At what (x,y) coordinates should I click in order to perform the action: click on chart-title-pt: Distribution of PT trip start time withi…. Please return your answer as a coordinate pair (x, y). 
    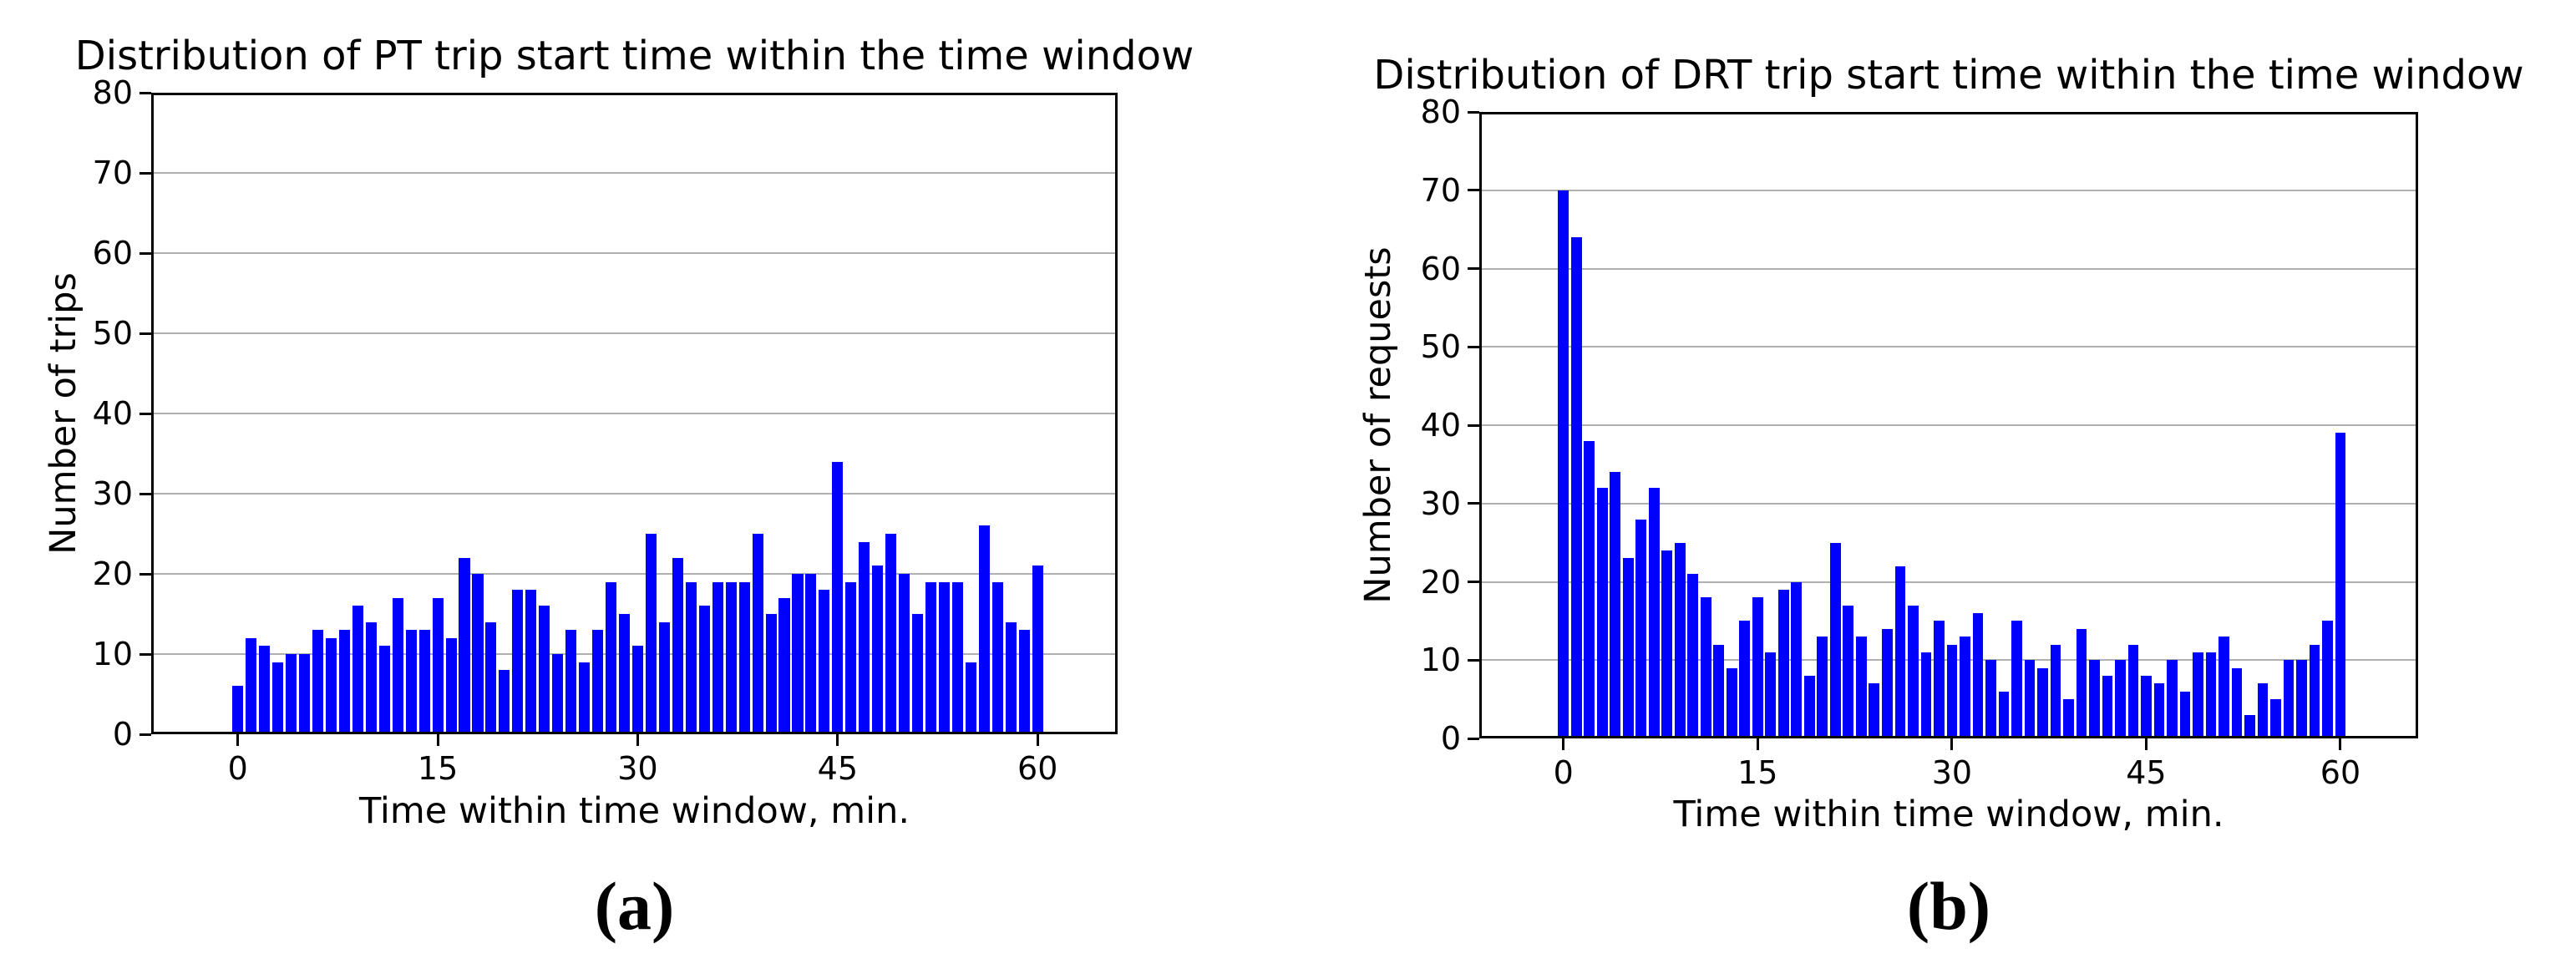
    Looking at the image, I should click on (634, 56).